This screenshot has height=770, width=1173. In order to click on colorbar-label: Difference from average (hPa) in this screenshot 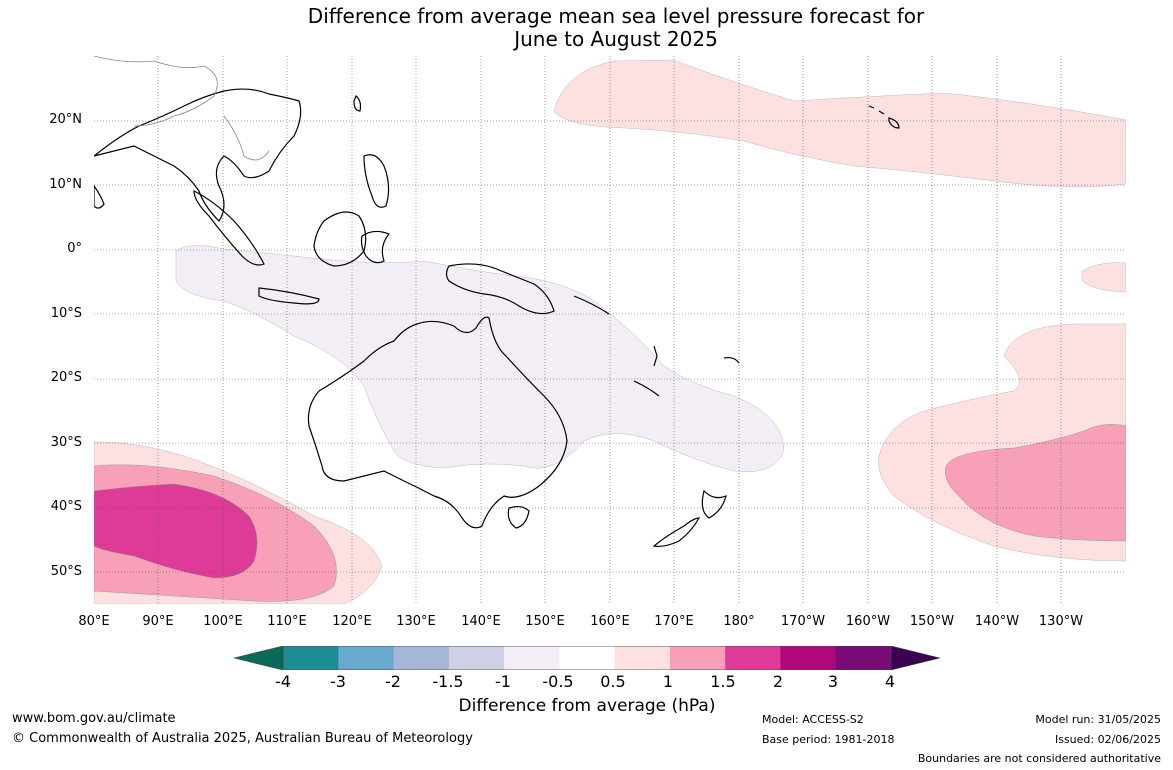, I will do `click(587, 706)`.